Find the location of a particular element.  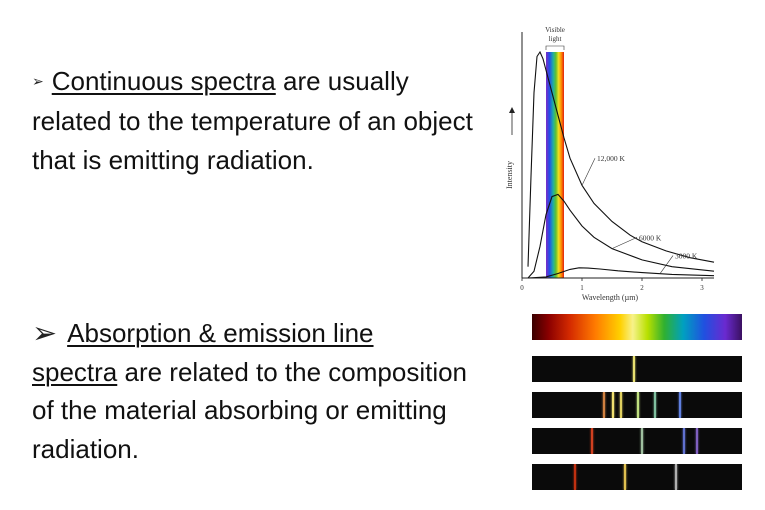

continuous-spectrum-strip is located at coordinates (637, 327).